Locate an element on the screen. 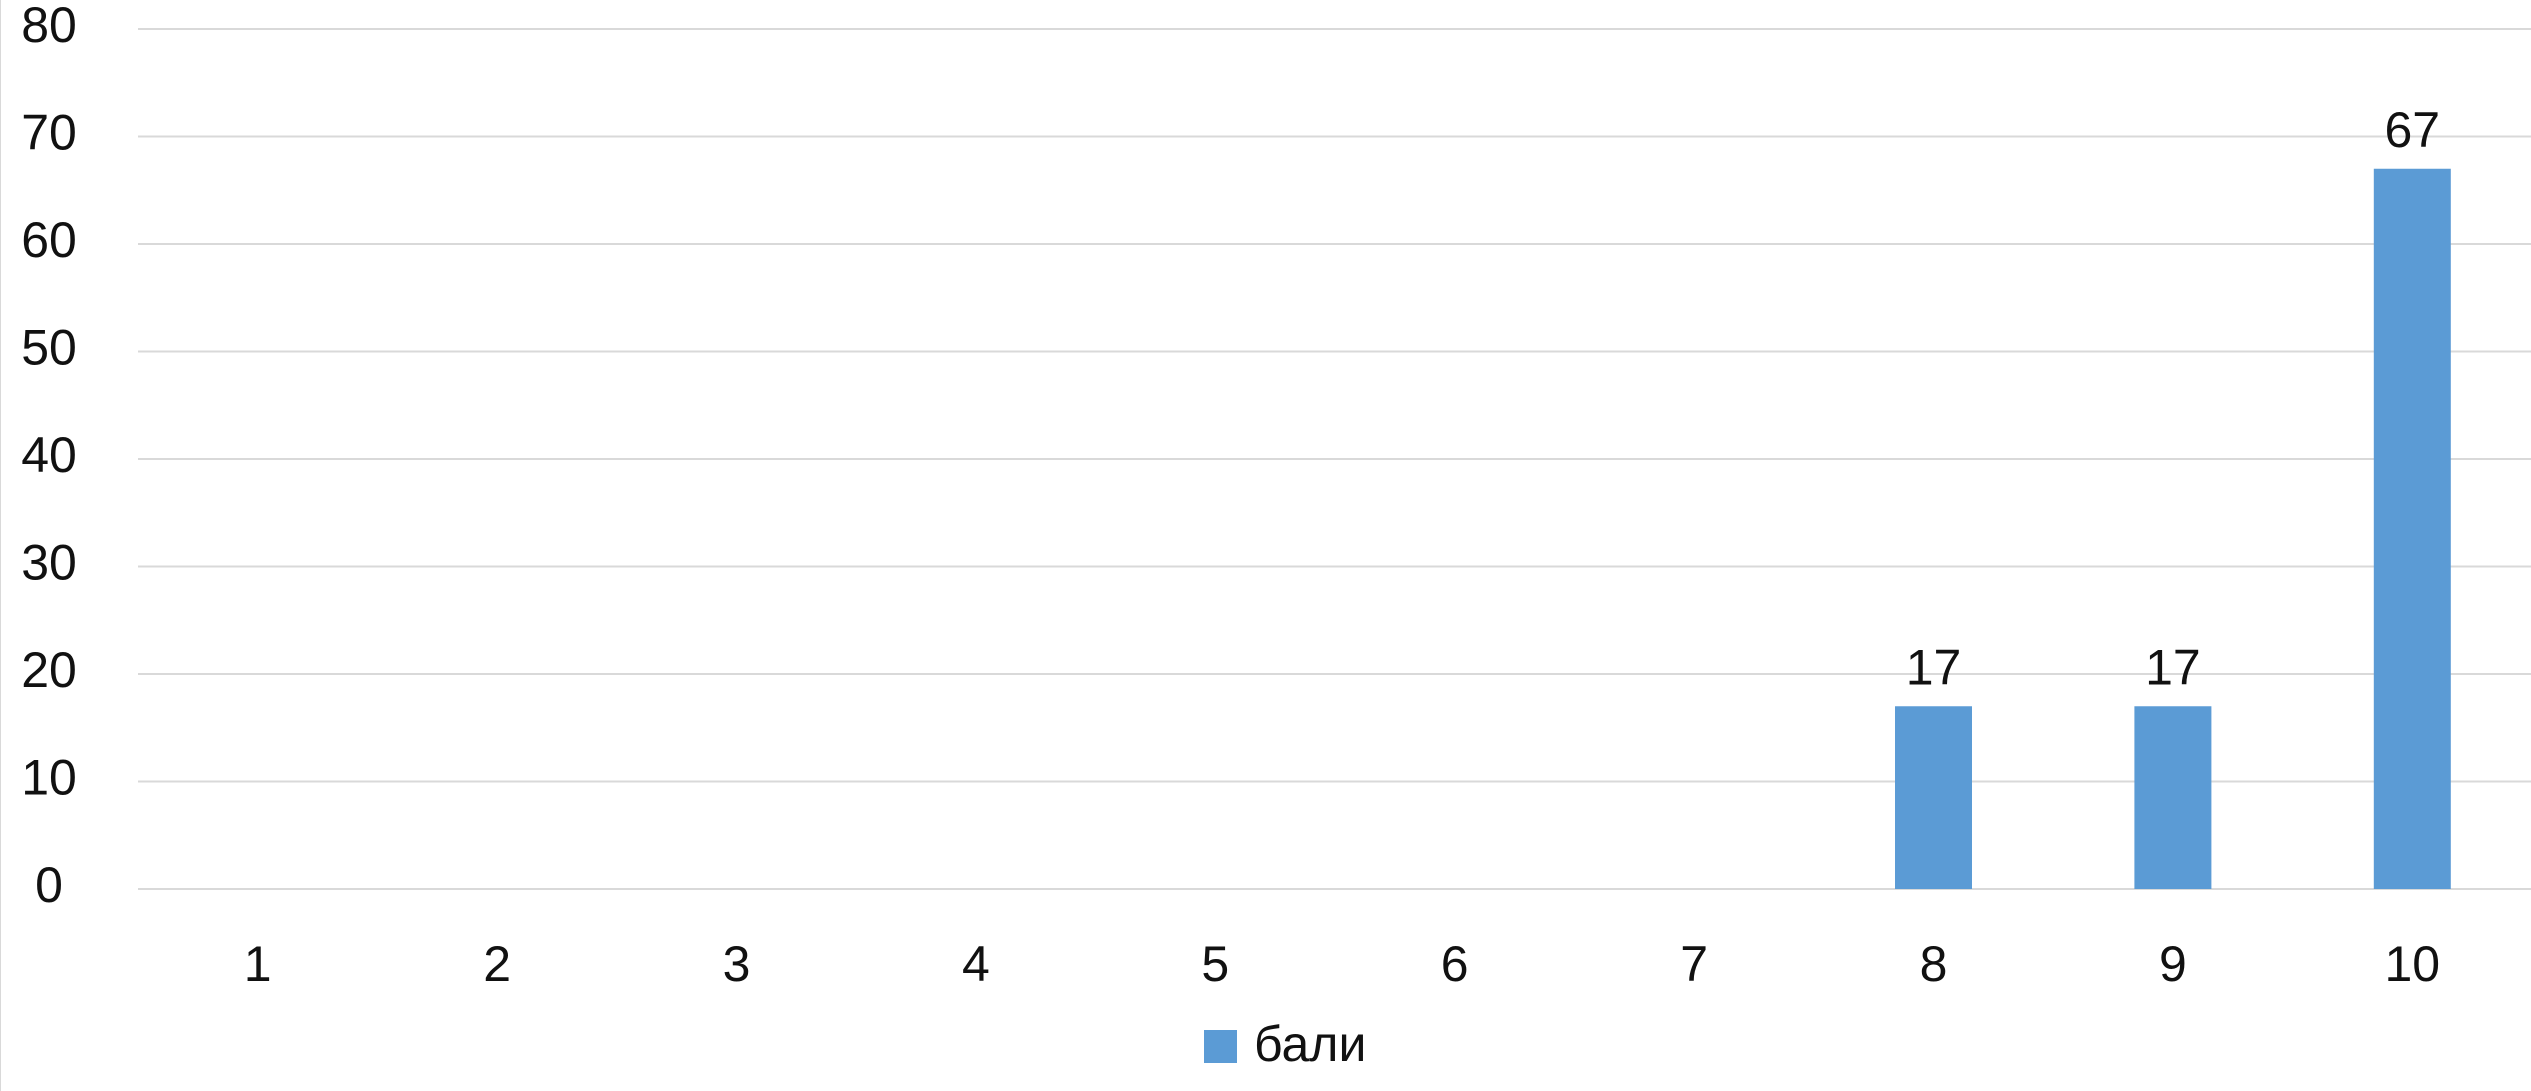 This screenshot has height=1091, width=2531. x-axis: 1 2 3 4 5 6 7 8 9 10 is located at coordinates (1342, 964).